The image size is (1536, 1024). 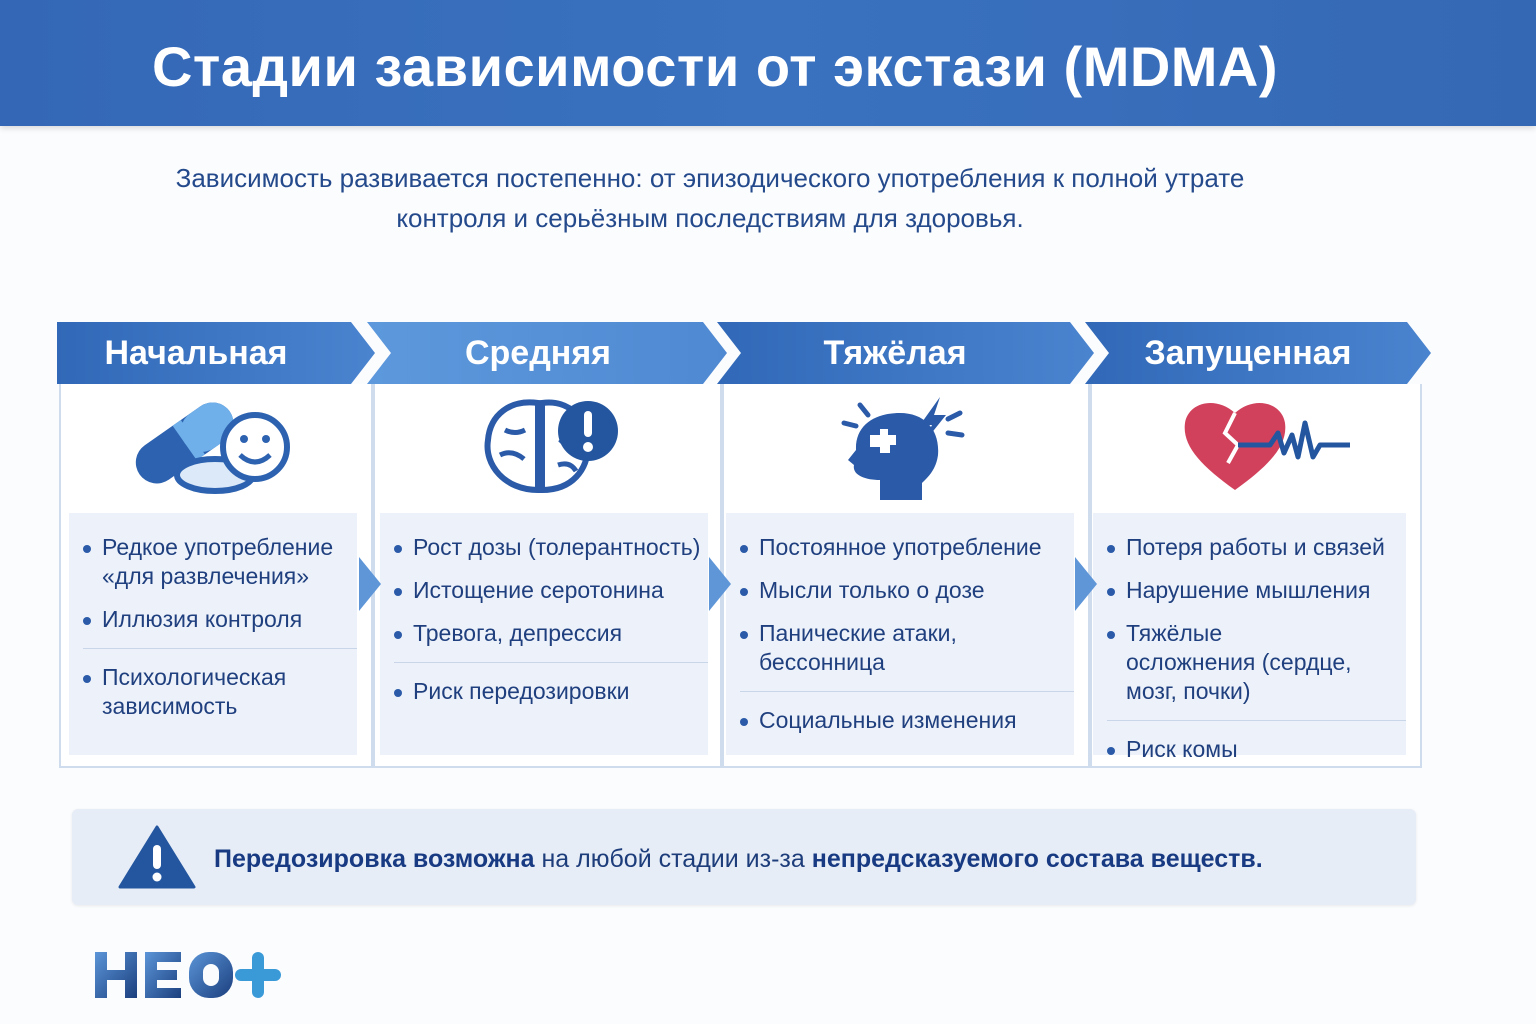 I want to click on broken-heart-pulse-icon, so click(x=1267, y=450).